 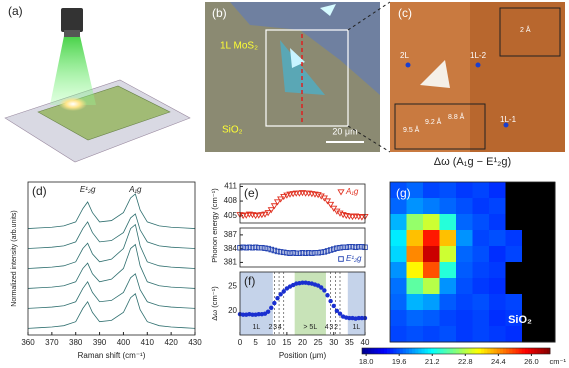 I want to click on spectrum, so click(x=111, y=311).